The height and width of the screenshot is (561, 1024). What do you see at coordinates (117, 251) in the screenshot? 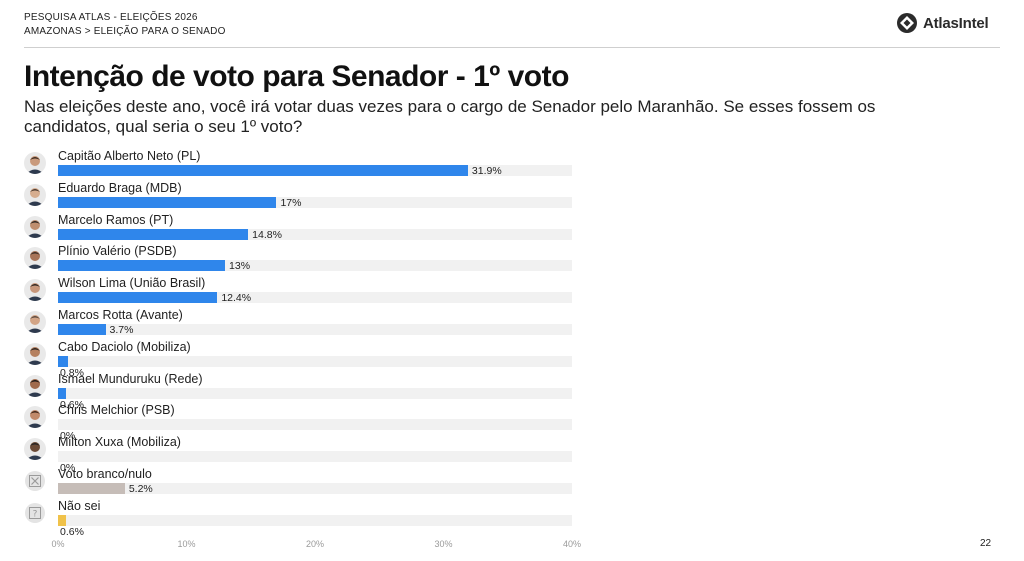
I see `bar-category-label: Plínio Valério (PSDB)` at bounding box center [117, 251].